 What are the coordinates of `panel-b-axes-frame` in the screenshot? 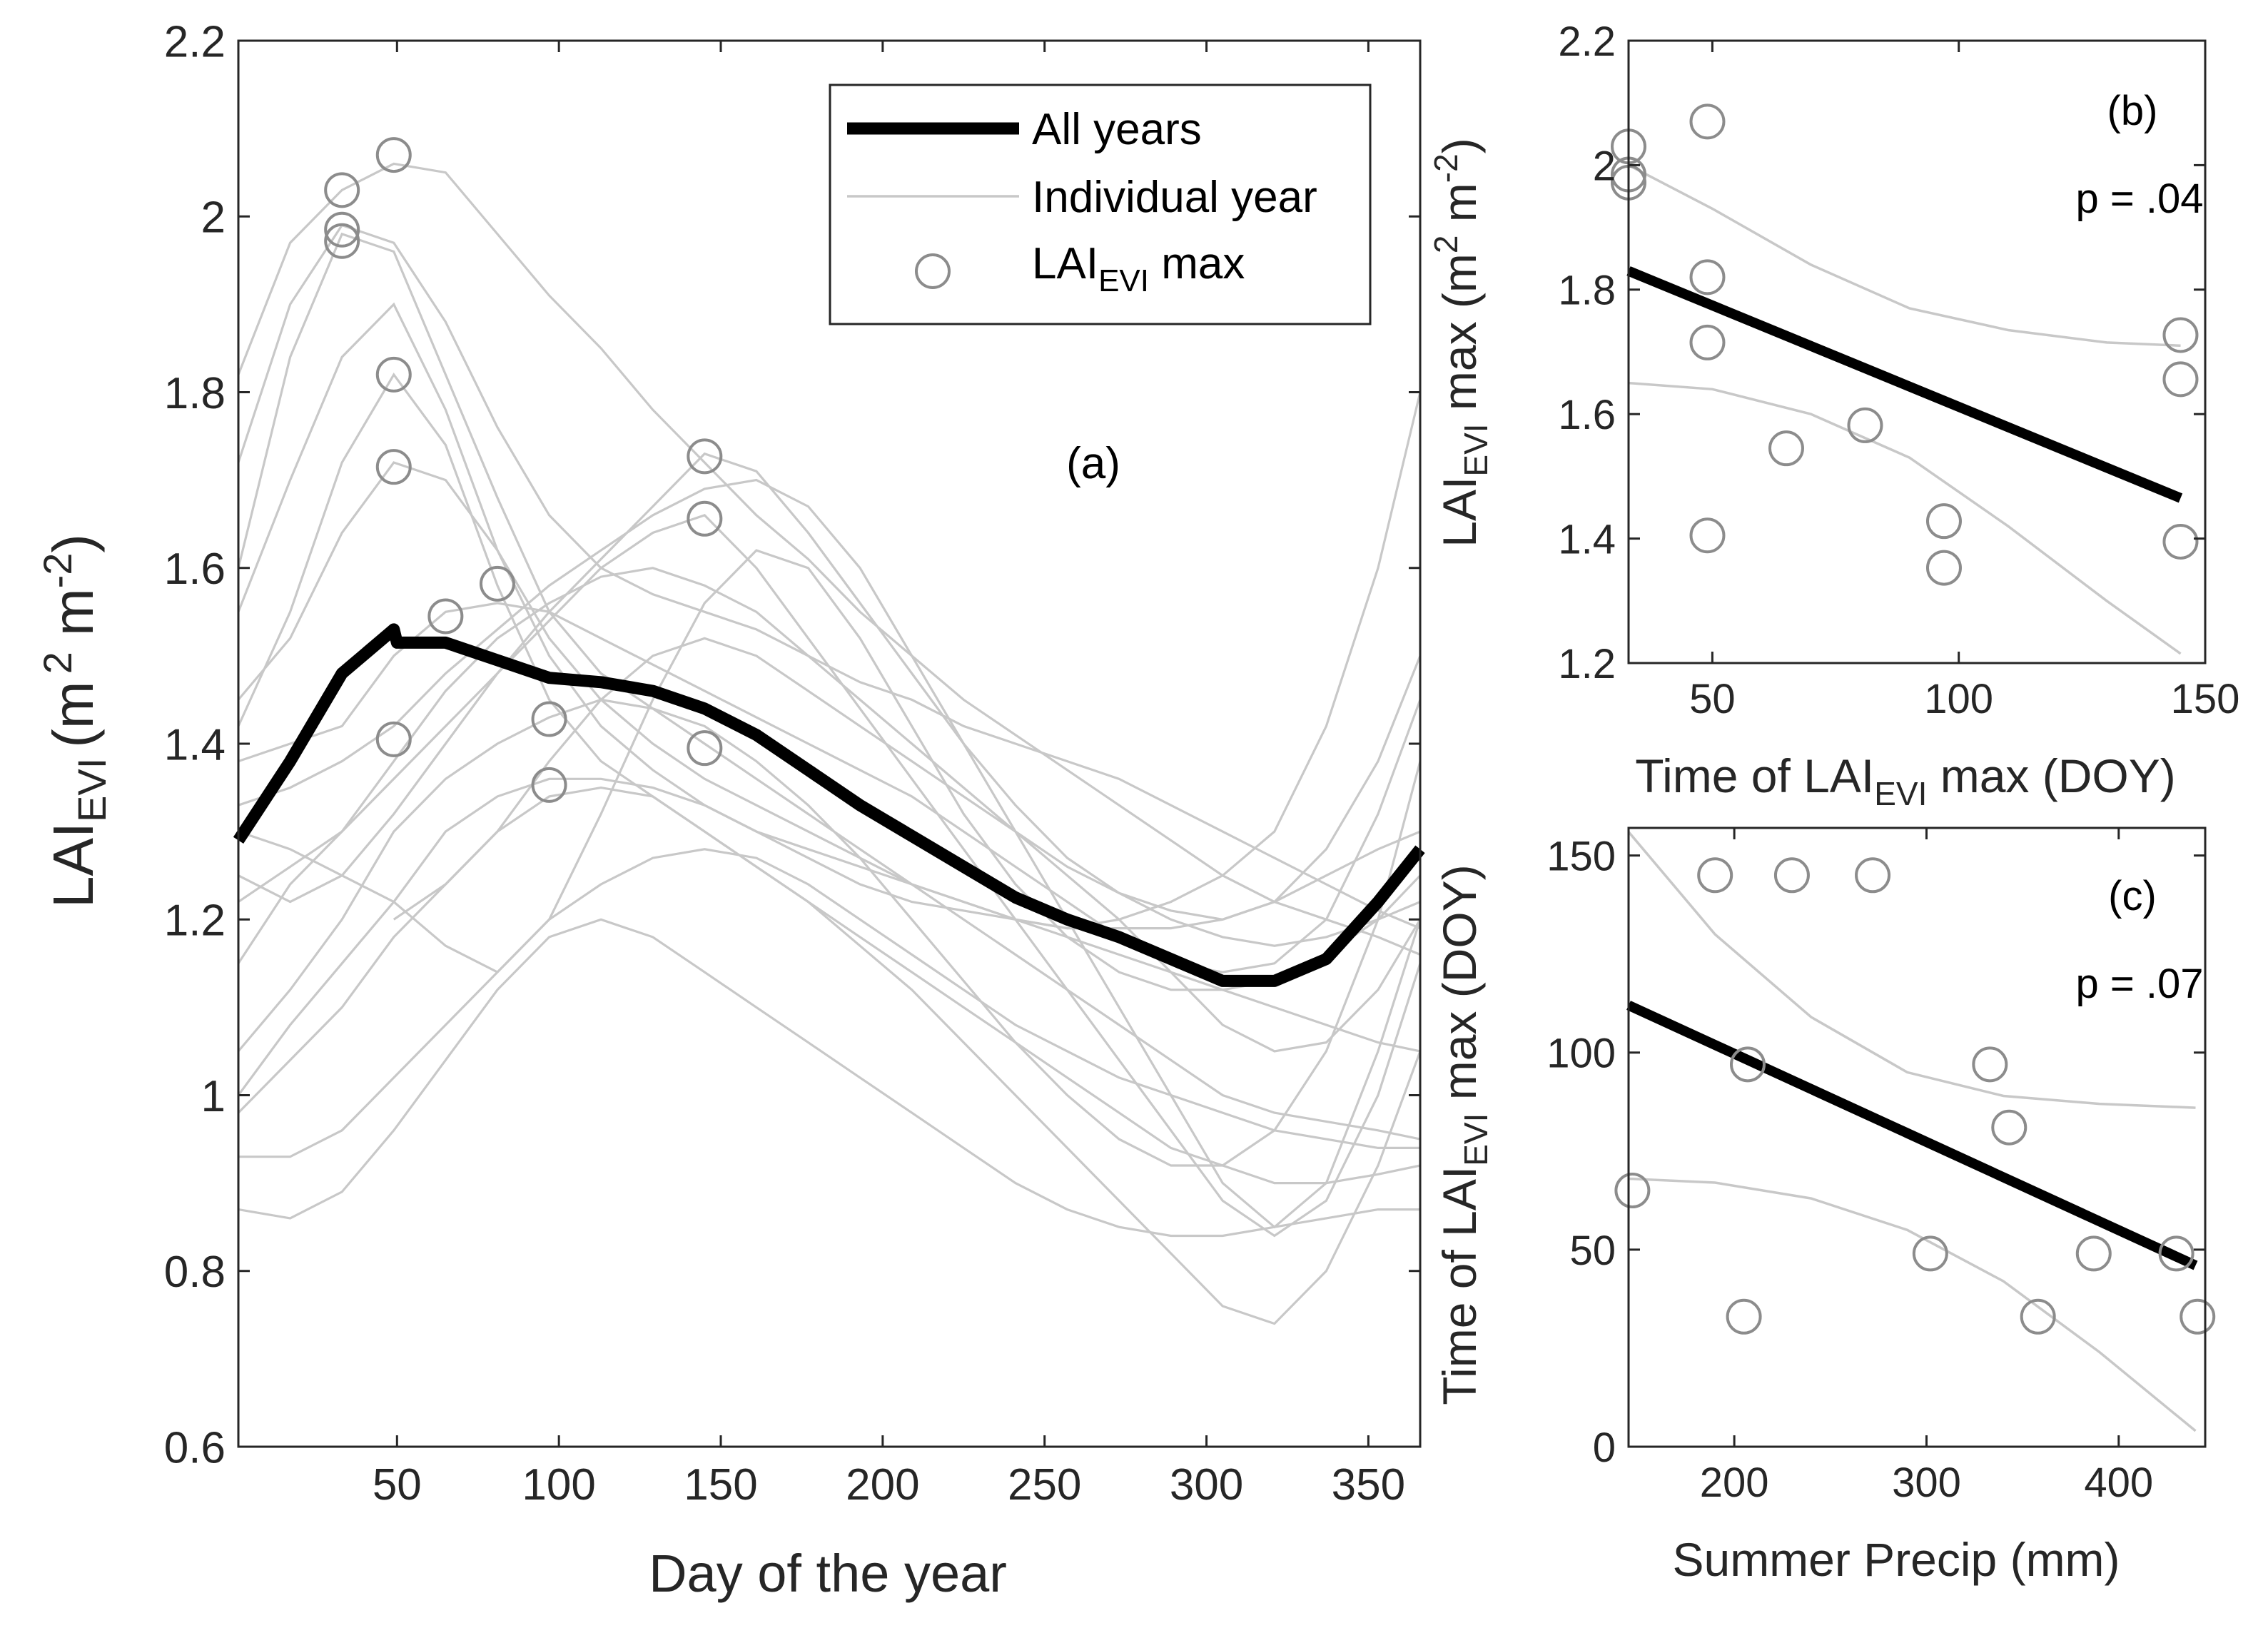 It's located at (1917, 351).